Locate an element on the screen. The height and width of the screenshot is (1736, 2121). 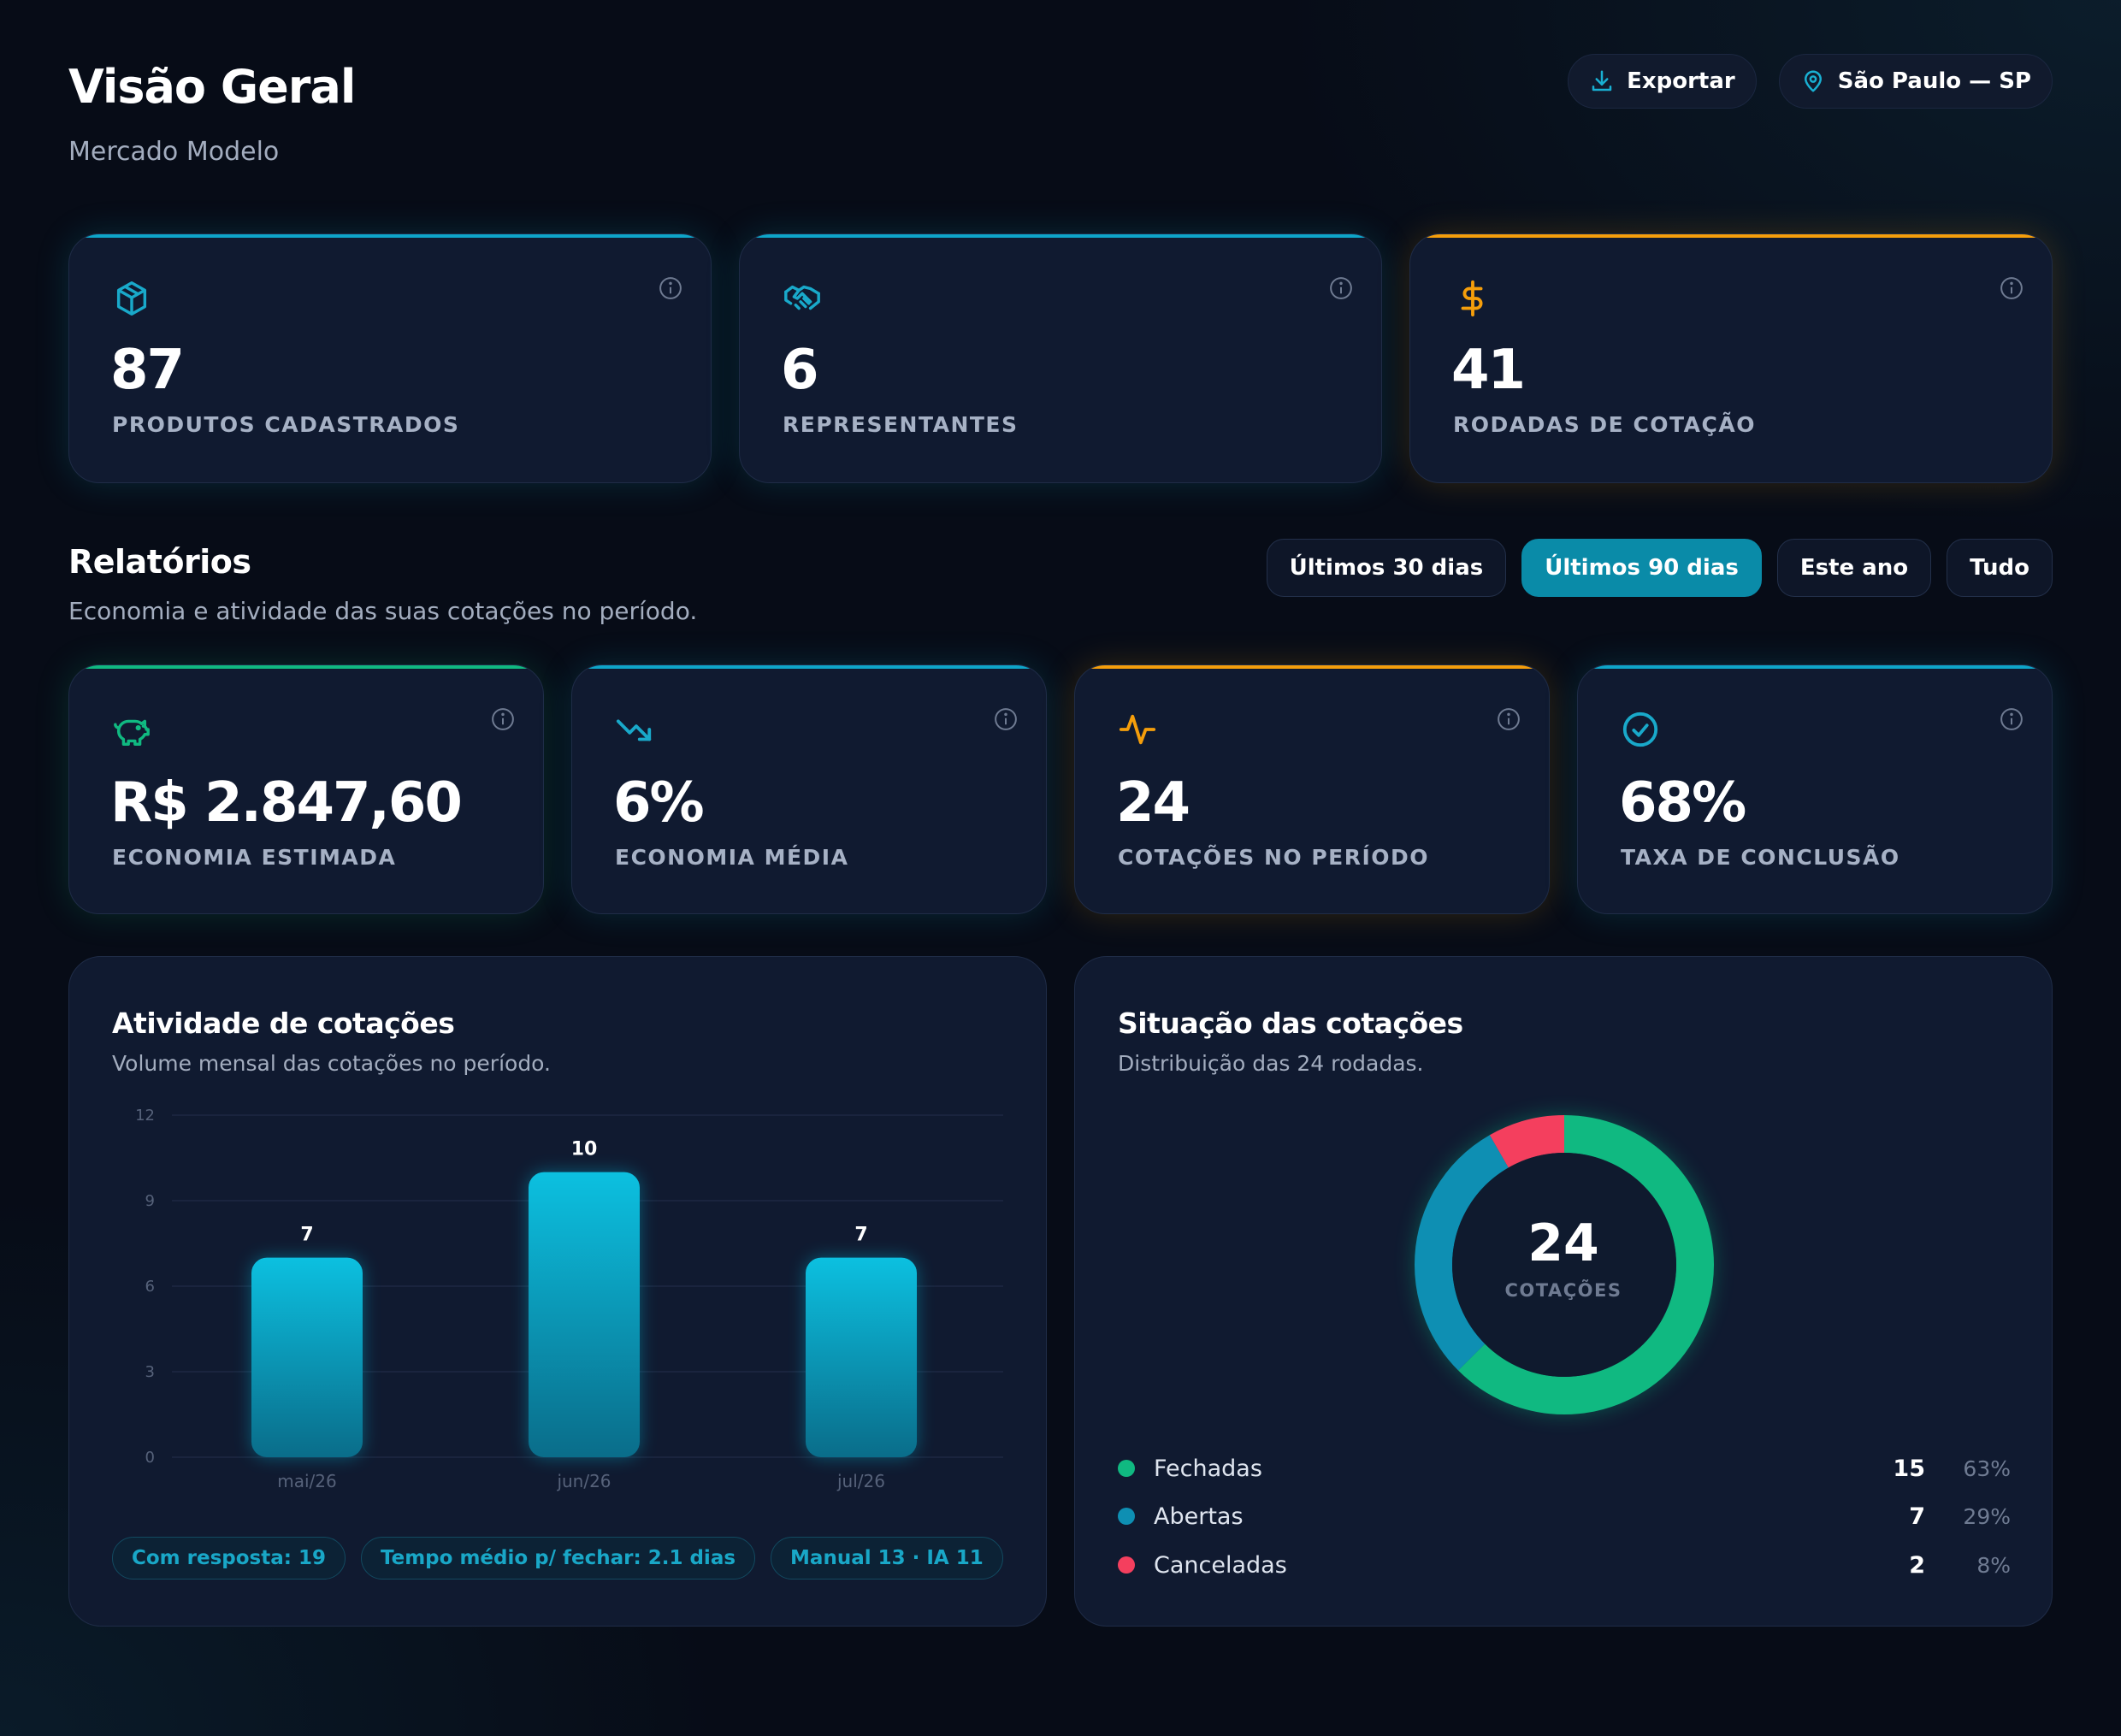
stat-value: 24 is located at coordinates (1153, 803).